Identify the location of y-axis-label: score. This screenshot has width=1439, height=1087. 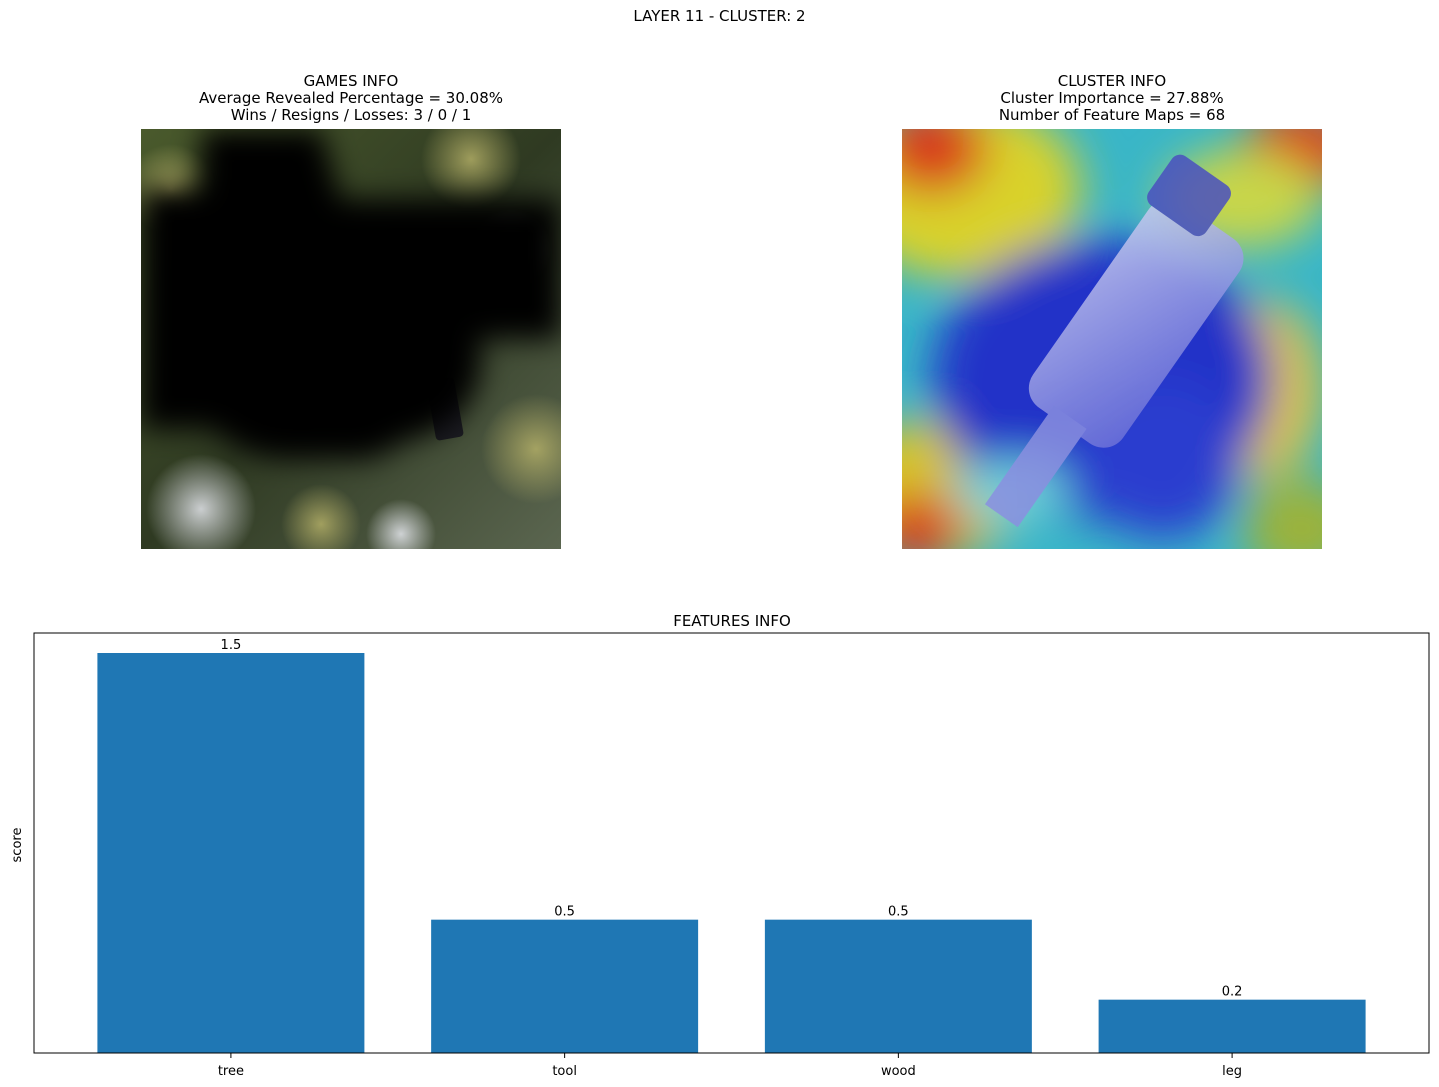
(17, 845).